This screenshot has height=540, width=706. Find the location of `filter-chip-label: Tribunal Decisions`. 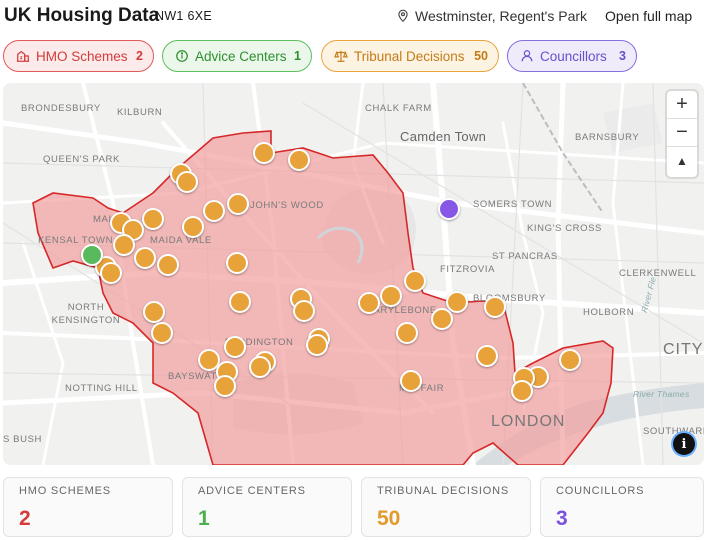

filter-chip-label: Tribunal Decisions is located at coordinates (409, 56).